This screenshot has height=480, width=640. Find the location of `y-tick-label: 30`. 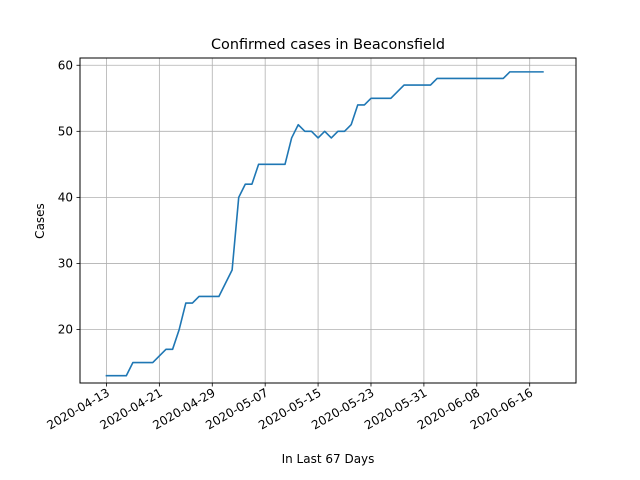

y-tick-label: 30 is located at coordinates (65, 263).